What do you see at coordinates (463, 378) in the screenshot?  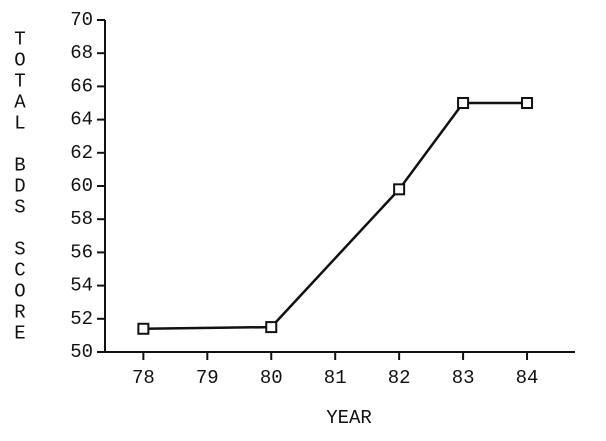 I see `x-tick-label: 83` at bounding box center [463, 378].